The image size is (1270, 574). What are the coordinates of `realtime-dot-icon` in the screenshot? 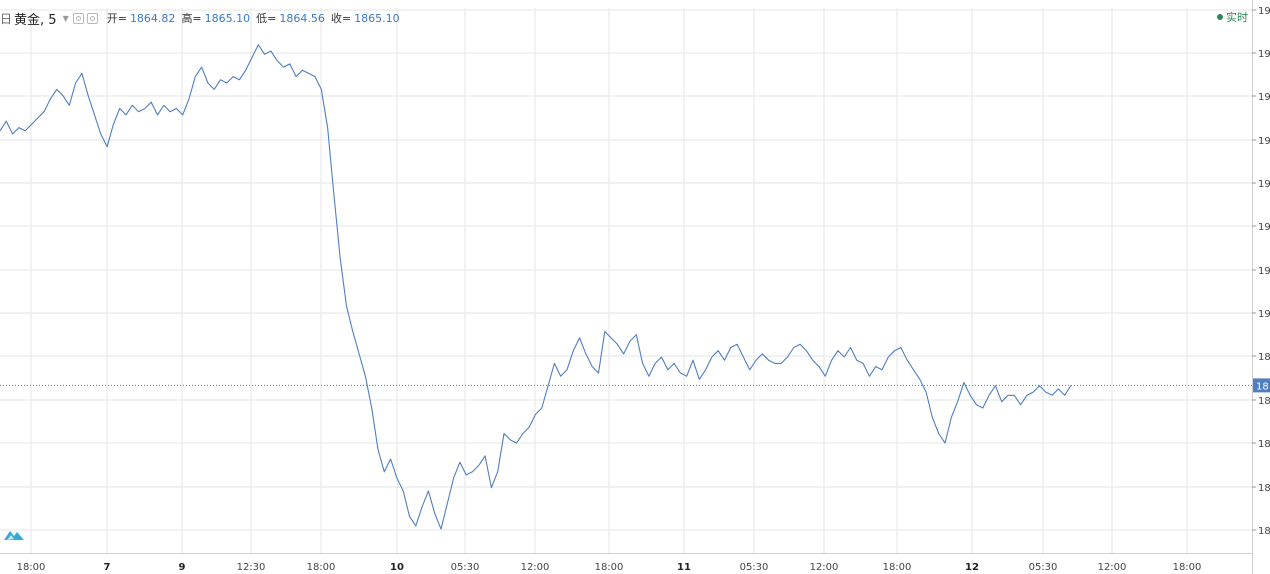 It's located at (1220, 17).